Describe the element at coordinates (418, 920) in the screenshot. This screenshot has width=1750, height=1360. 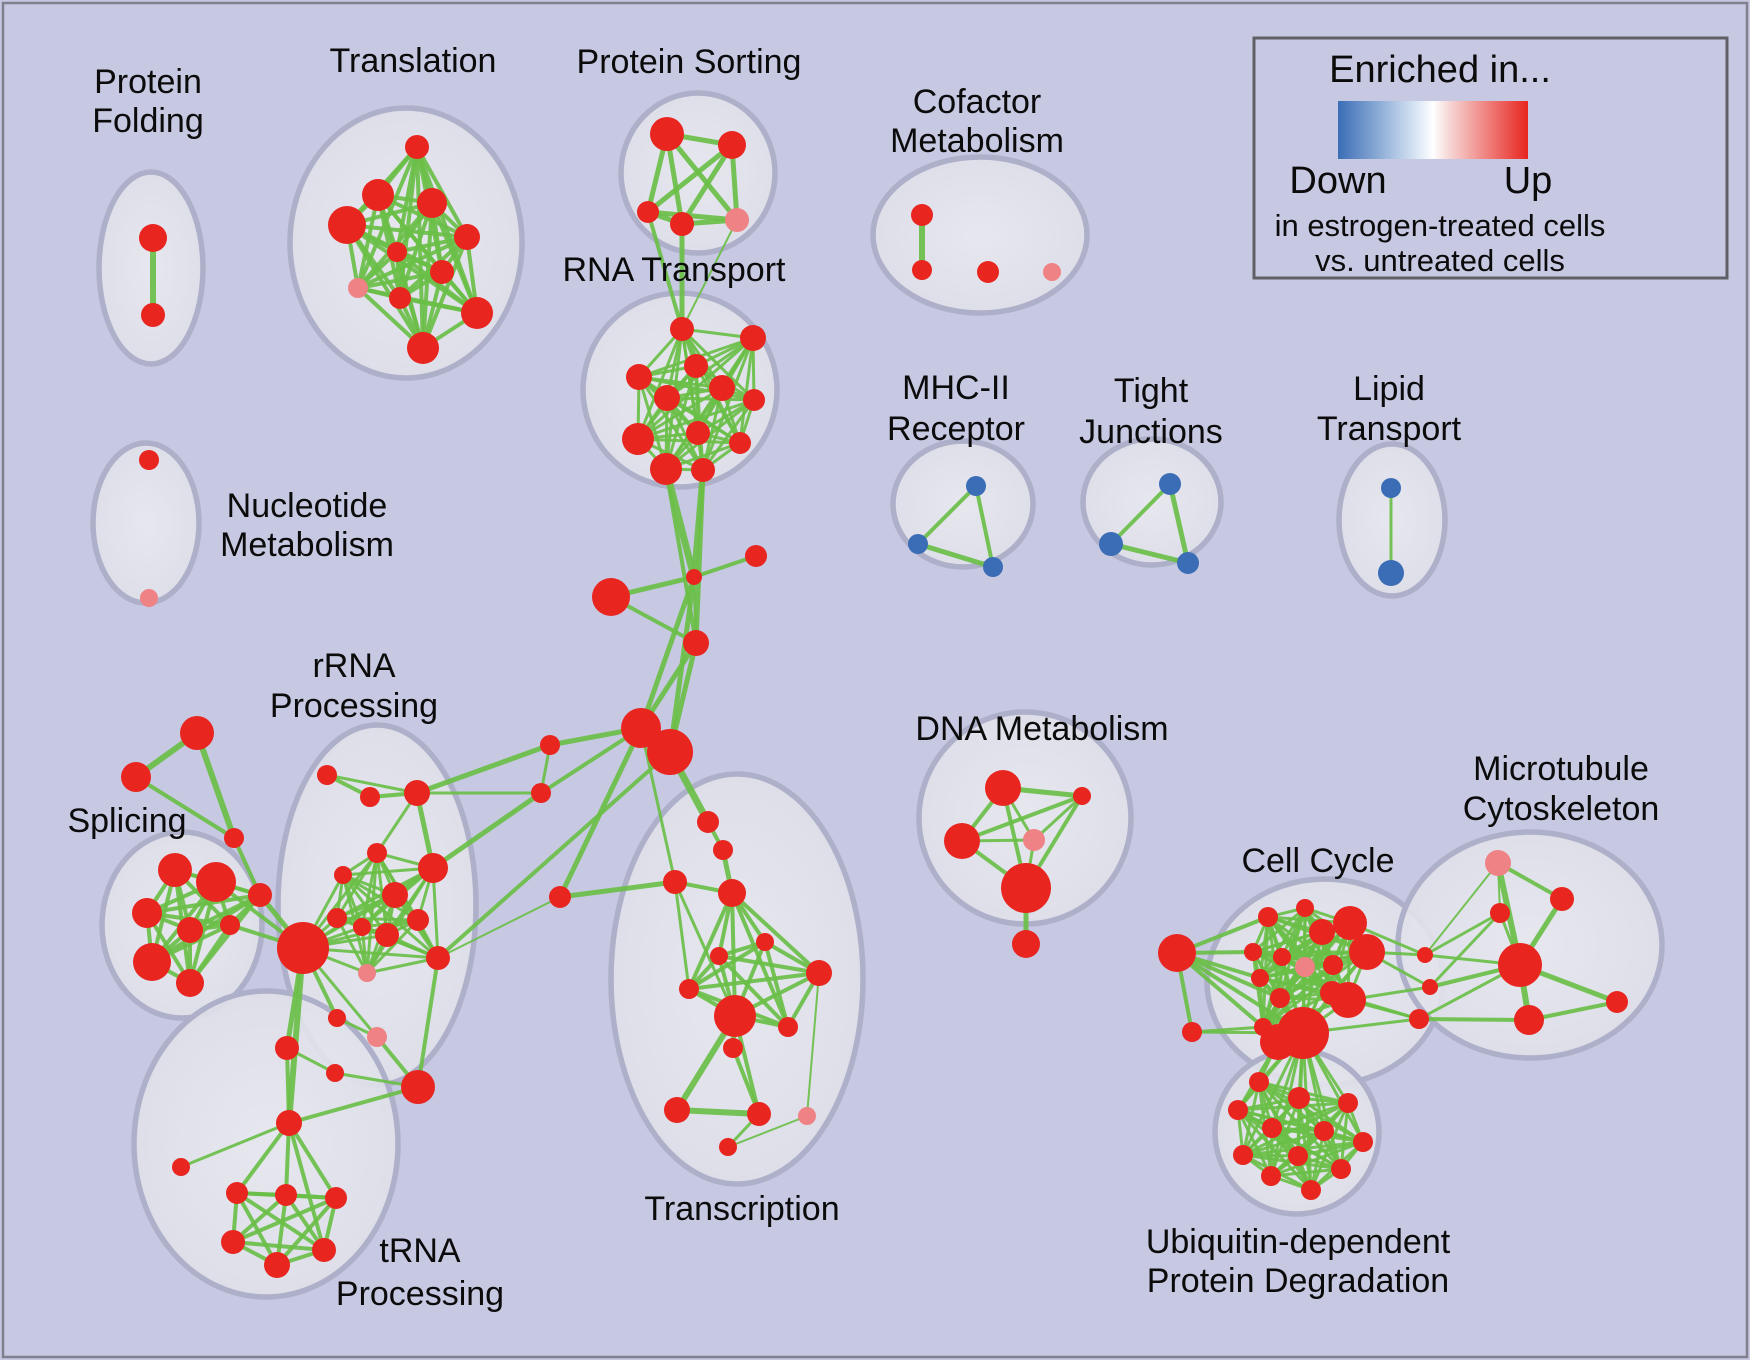
I see `graph-node-rr10` at that location.